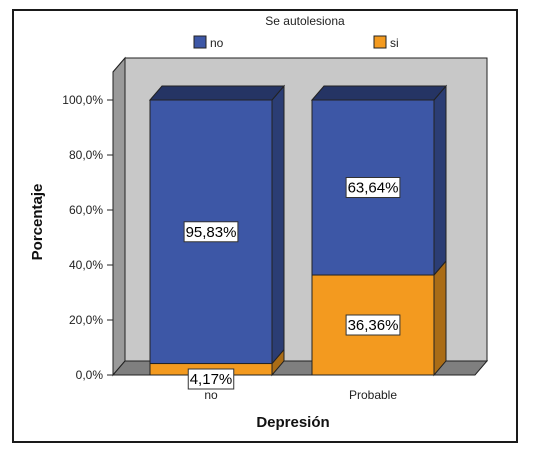  I want to click on y-tick-label: 20,0%, so click(86, 320).